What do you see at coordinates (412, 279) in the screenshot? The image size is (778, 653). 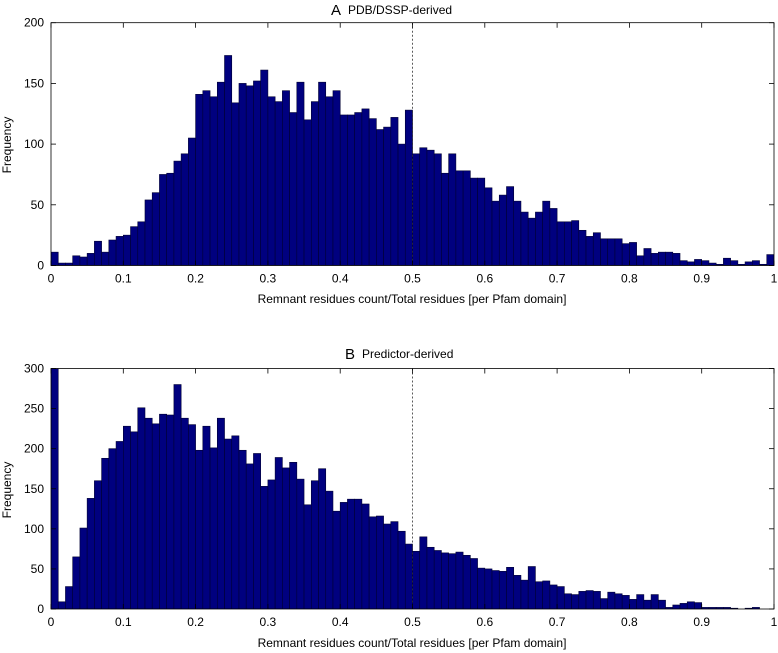 I see `panel-a-xtick-label: 0.5` at bounding box center [412, 279].